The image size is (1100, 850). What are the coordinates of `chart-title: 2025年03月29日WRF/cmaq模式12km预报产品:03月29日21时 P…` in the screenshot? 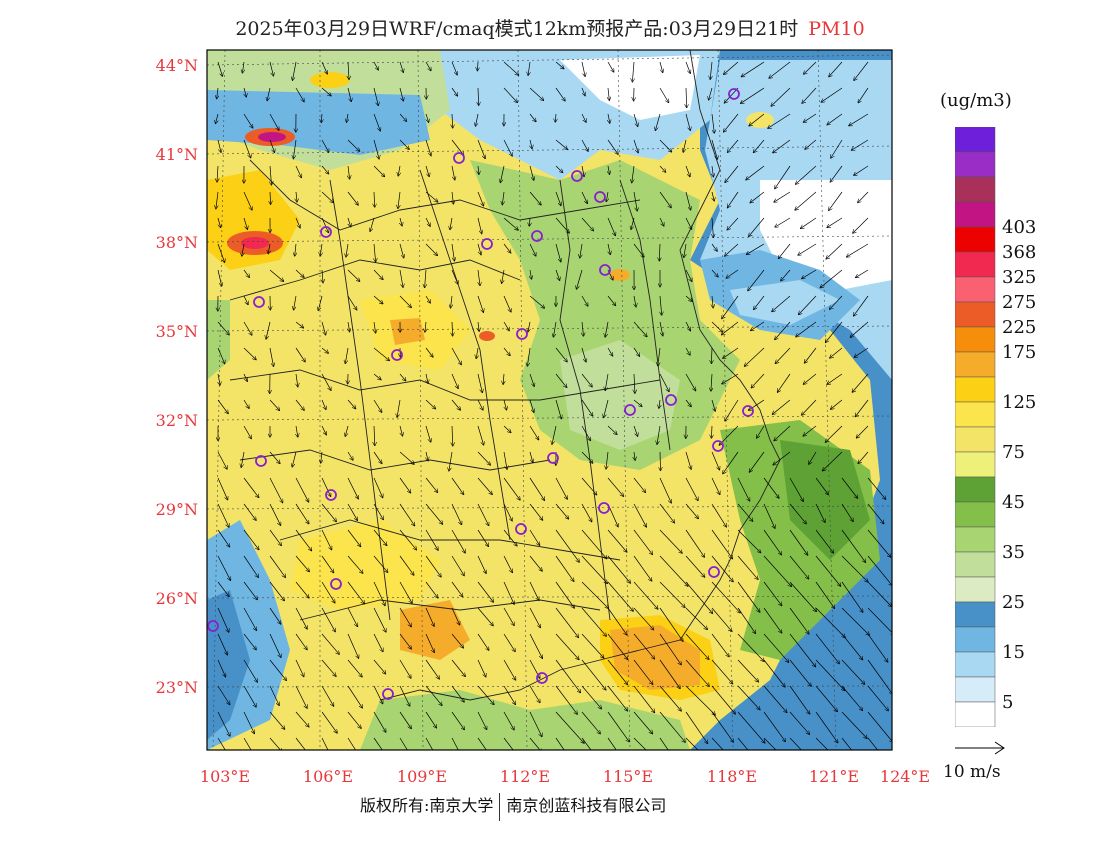 It's located at (550, 27).